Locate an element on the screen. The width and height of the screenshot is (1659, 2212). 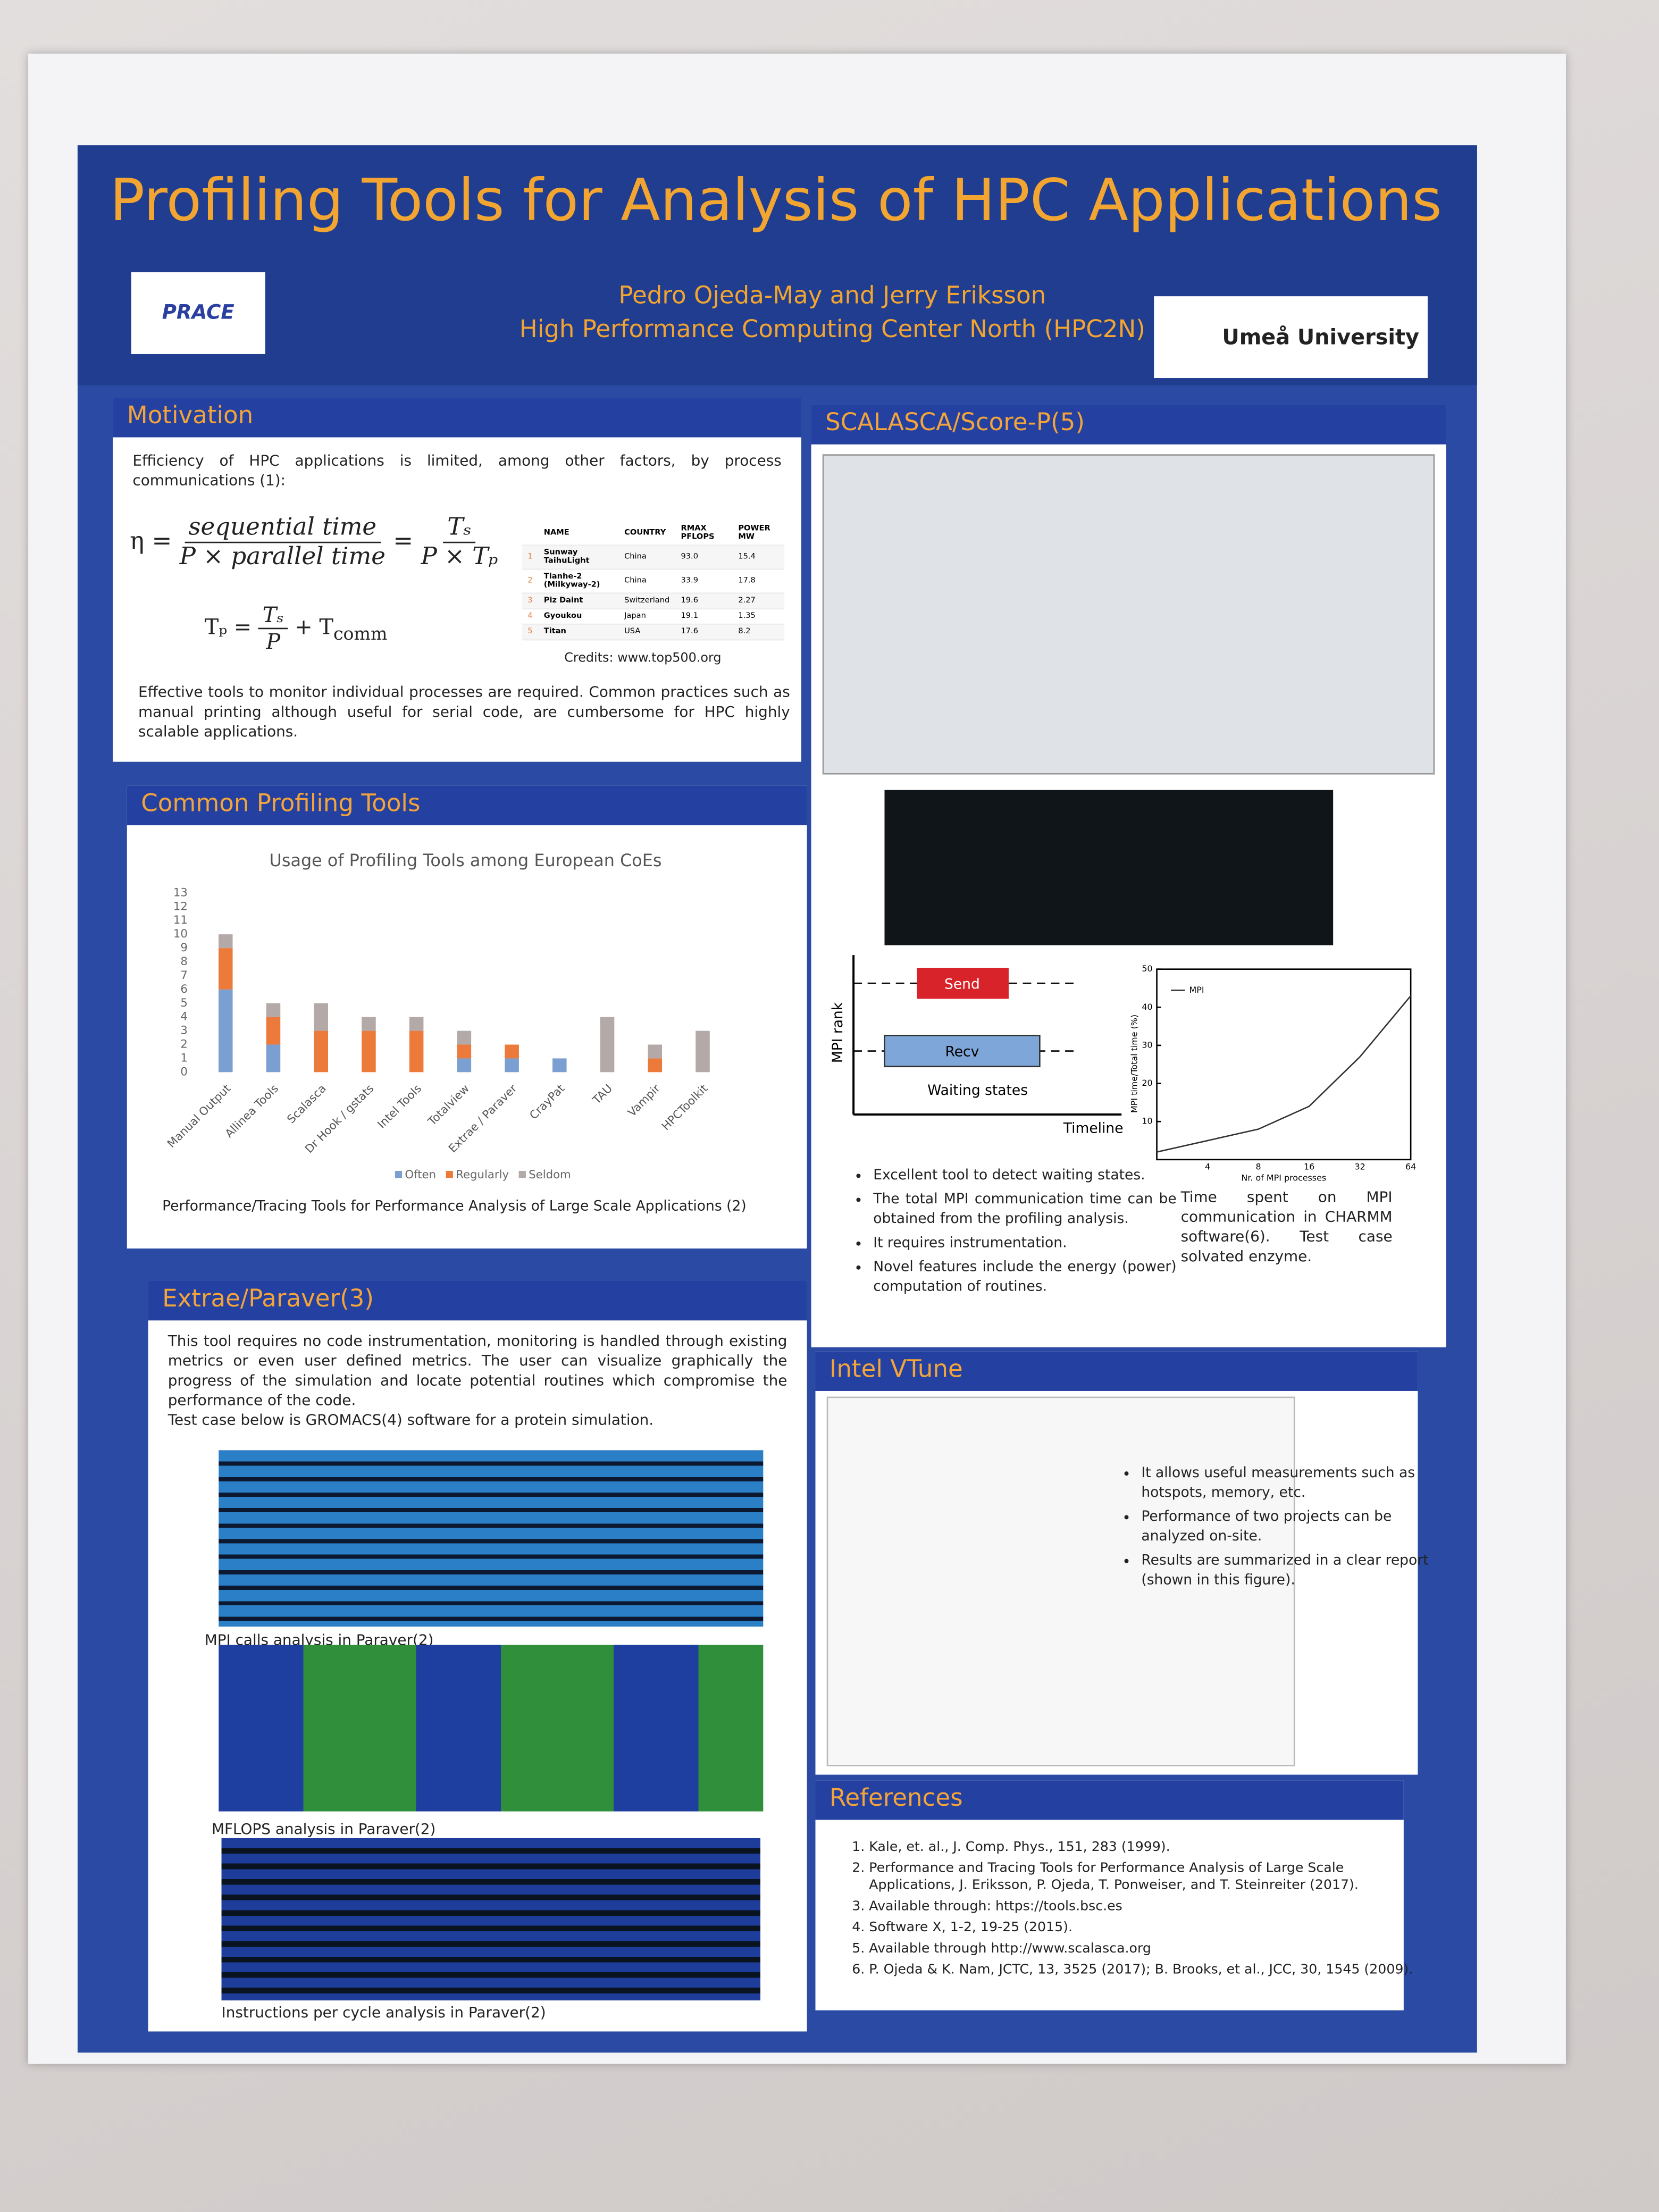
table-row: 3 Piz Daint Switzerland 19.6 2.27 is located at coordinates (653, 601).